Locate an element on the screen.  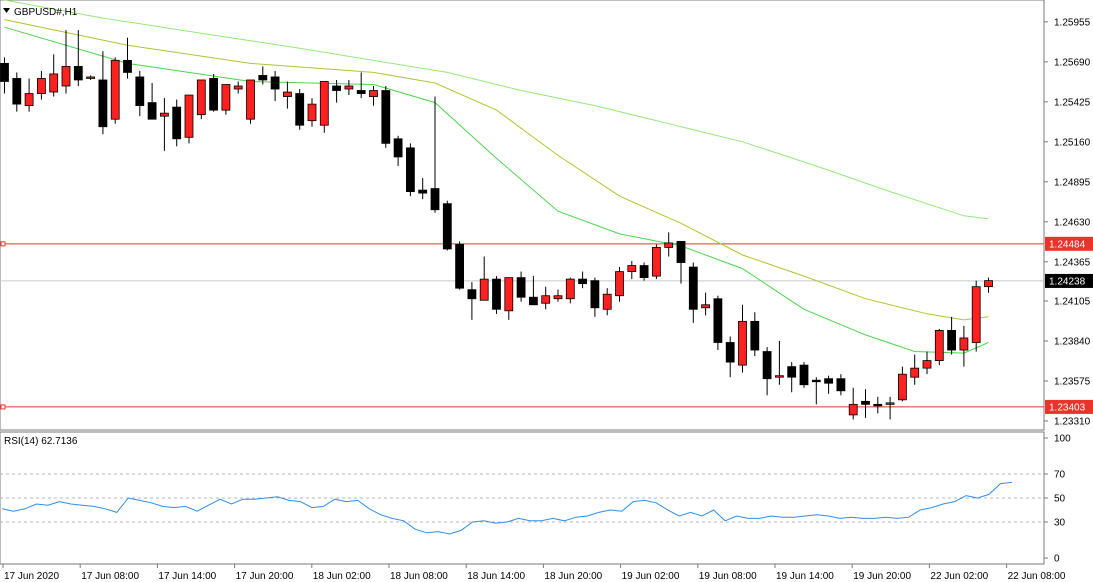
level-price-tag is located at coordinates (1069, 243).